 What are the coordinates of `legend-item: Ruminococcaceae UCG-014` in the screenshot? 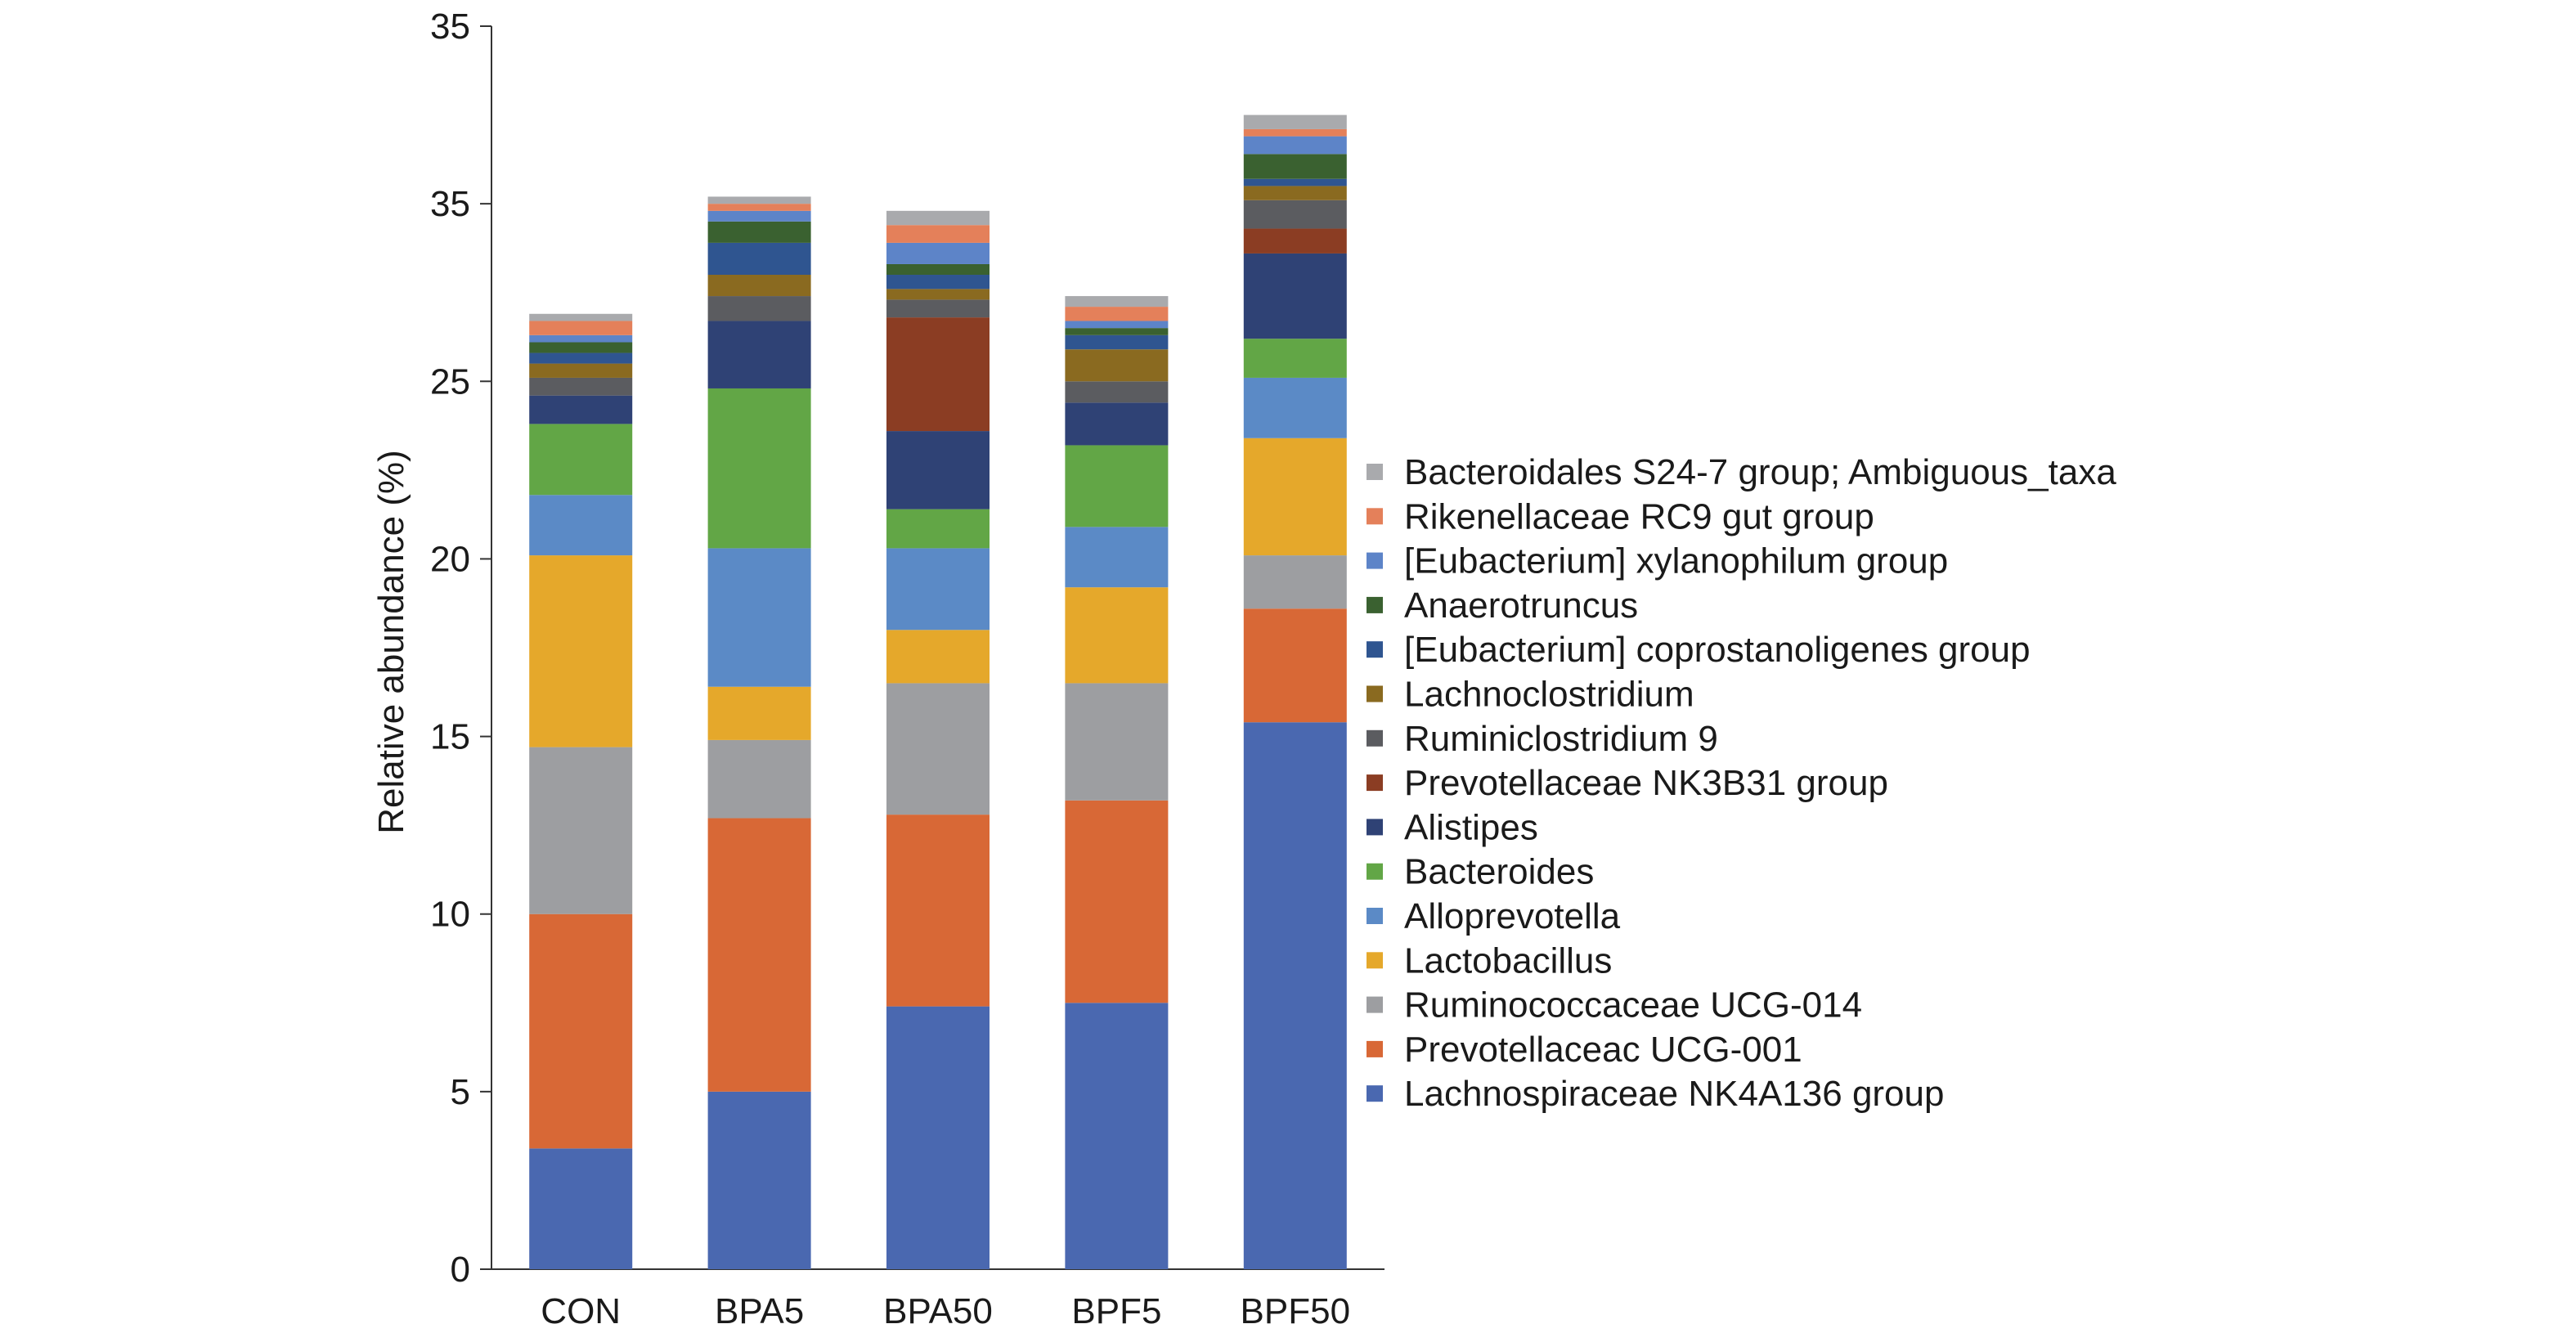 It's located at (1614, 1005).